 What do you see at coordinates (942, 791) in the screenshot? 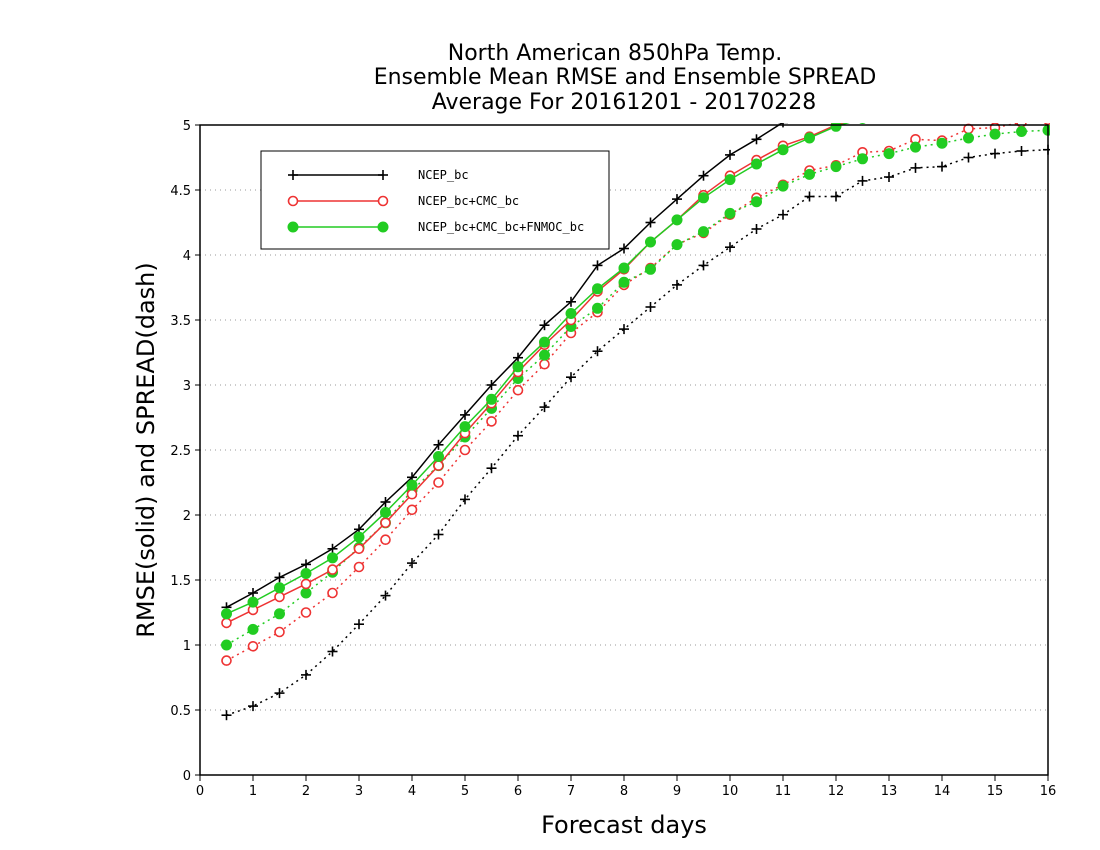
I see `x-tick-label: 14` at bounding box center [942, 791].